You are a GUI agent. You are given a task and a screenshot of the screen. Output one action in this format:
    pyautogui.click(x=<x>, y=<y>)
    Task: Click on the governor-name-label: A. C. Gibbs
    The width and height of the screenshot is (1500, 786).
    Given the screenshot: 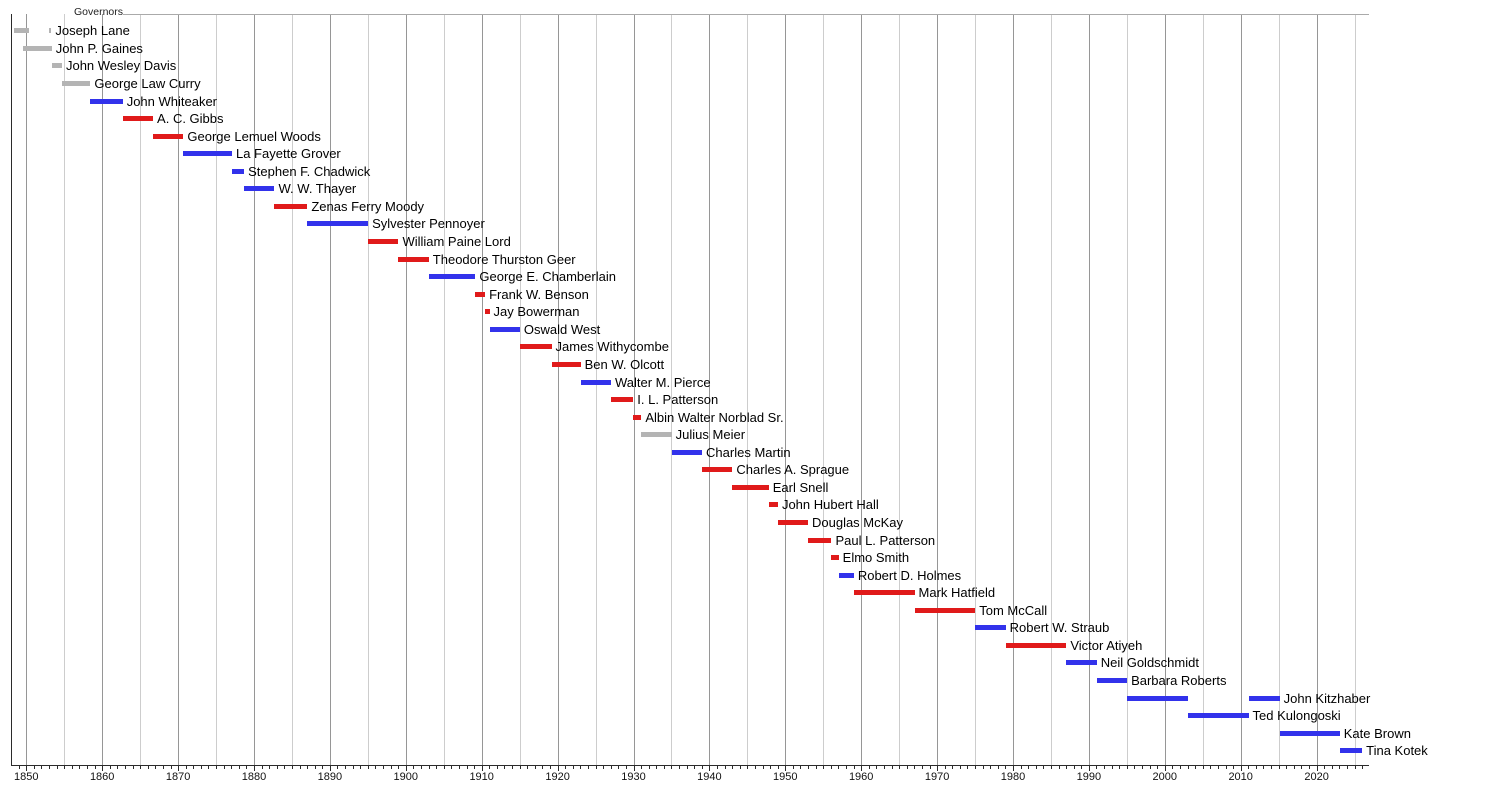 What is the action you would take?
    pyautogui.click(x=190, y=119)
    